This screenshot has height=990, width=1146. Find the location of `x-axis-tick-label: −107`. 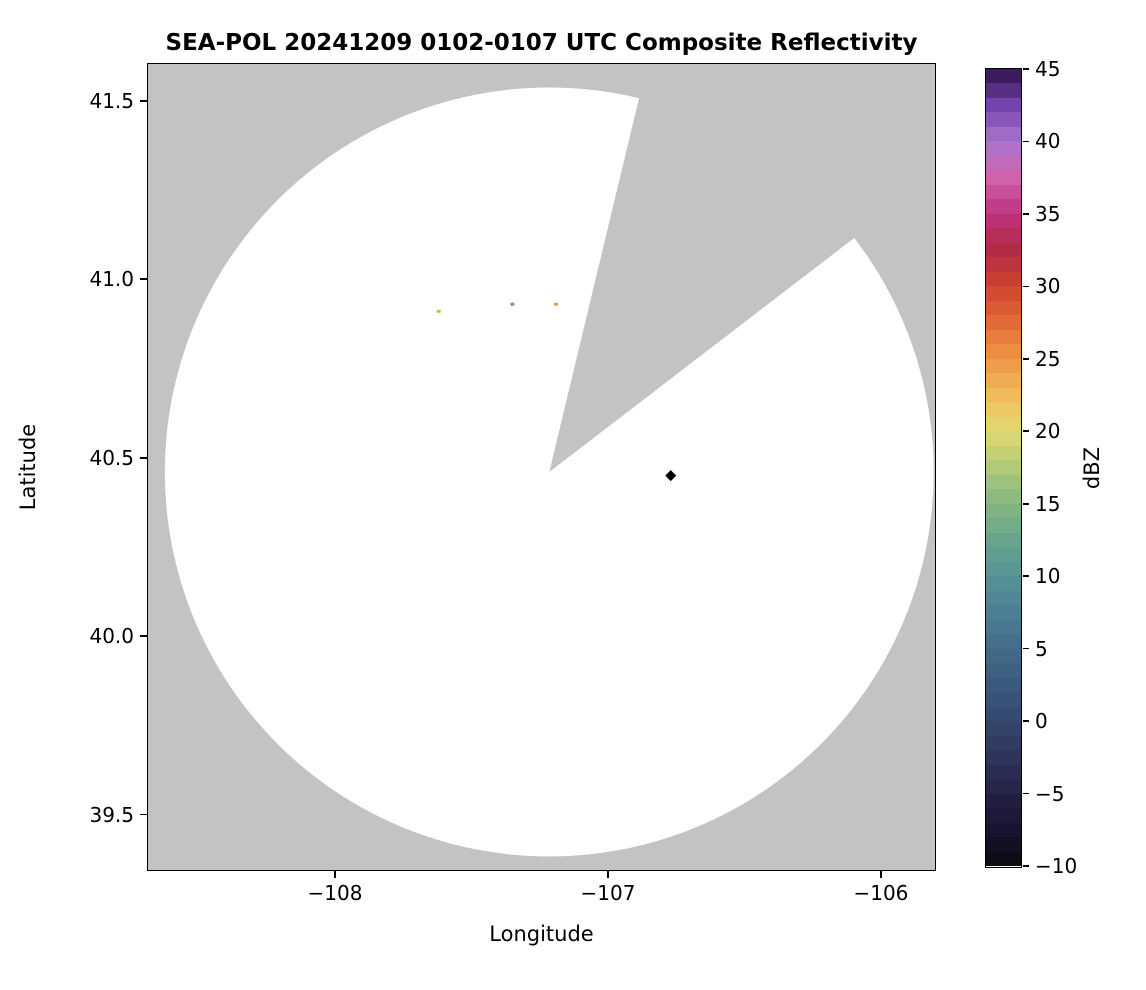

x-axis-tick-label: −107 is located at coordinates (608, 893).